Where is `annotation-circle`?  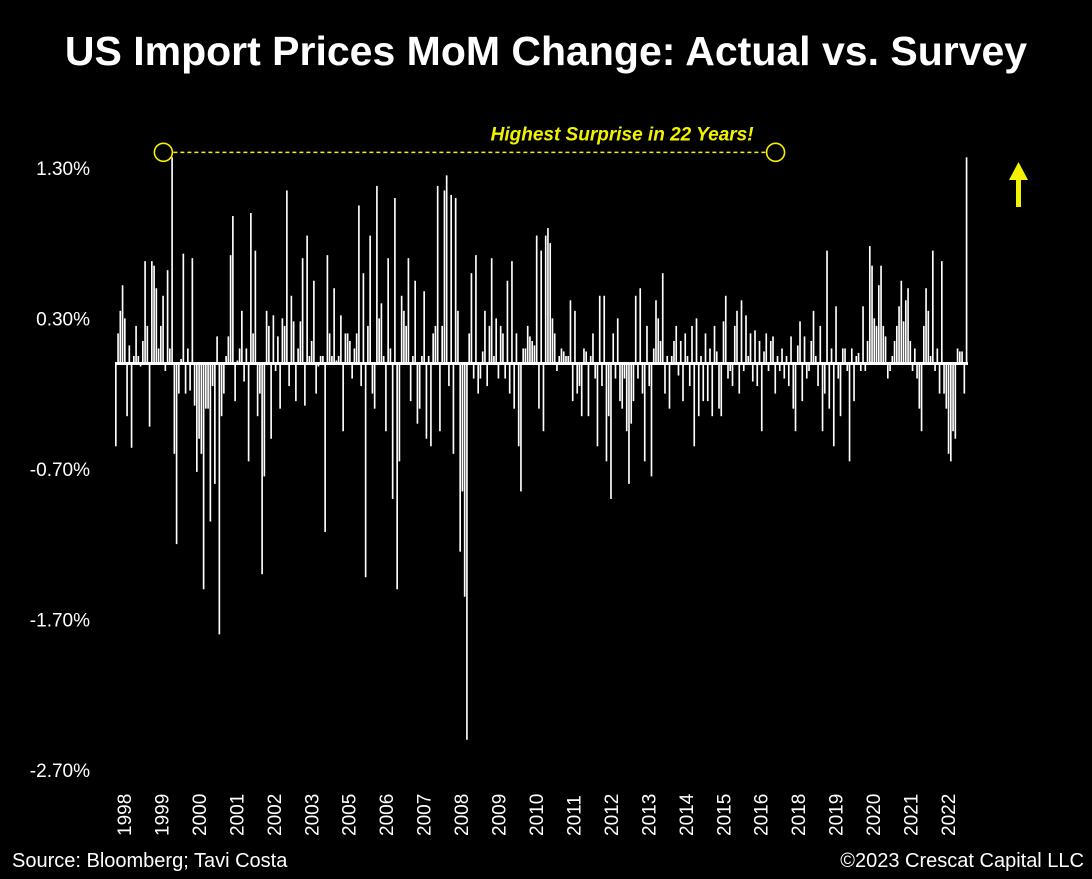 annotation-circle is located at coordinates (163, 152).